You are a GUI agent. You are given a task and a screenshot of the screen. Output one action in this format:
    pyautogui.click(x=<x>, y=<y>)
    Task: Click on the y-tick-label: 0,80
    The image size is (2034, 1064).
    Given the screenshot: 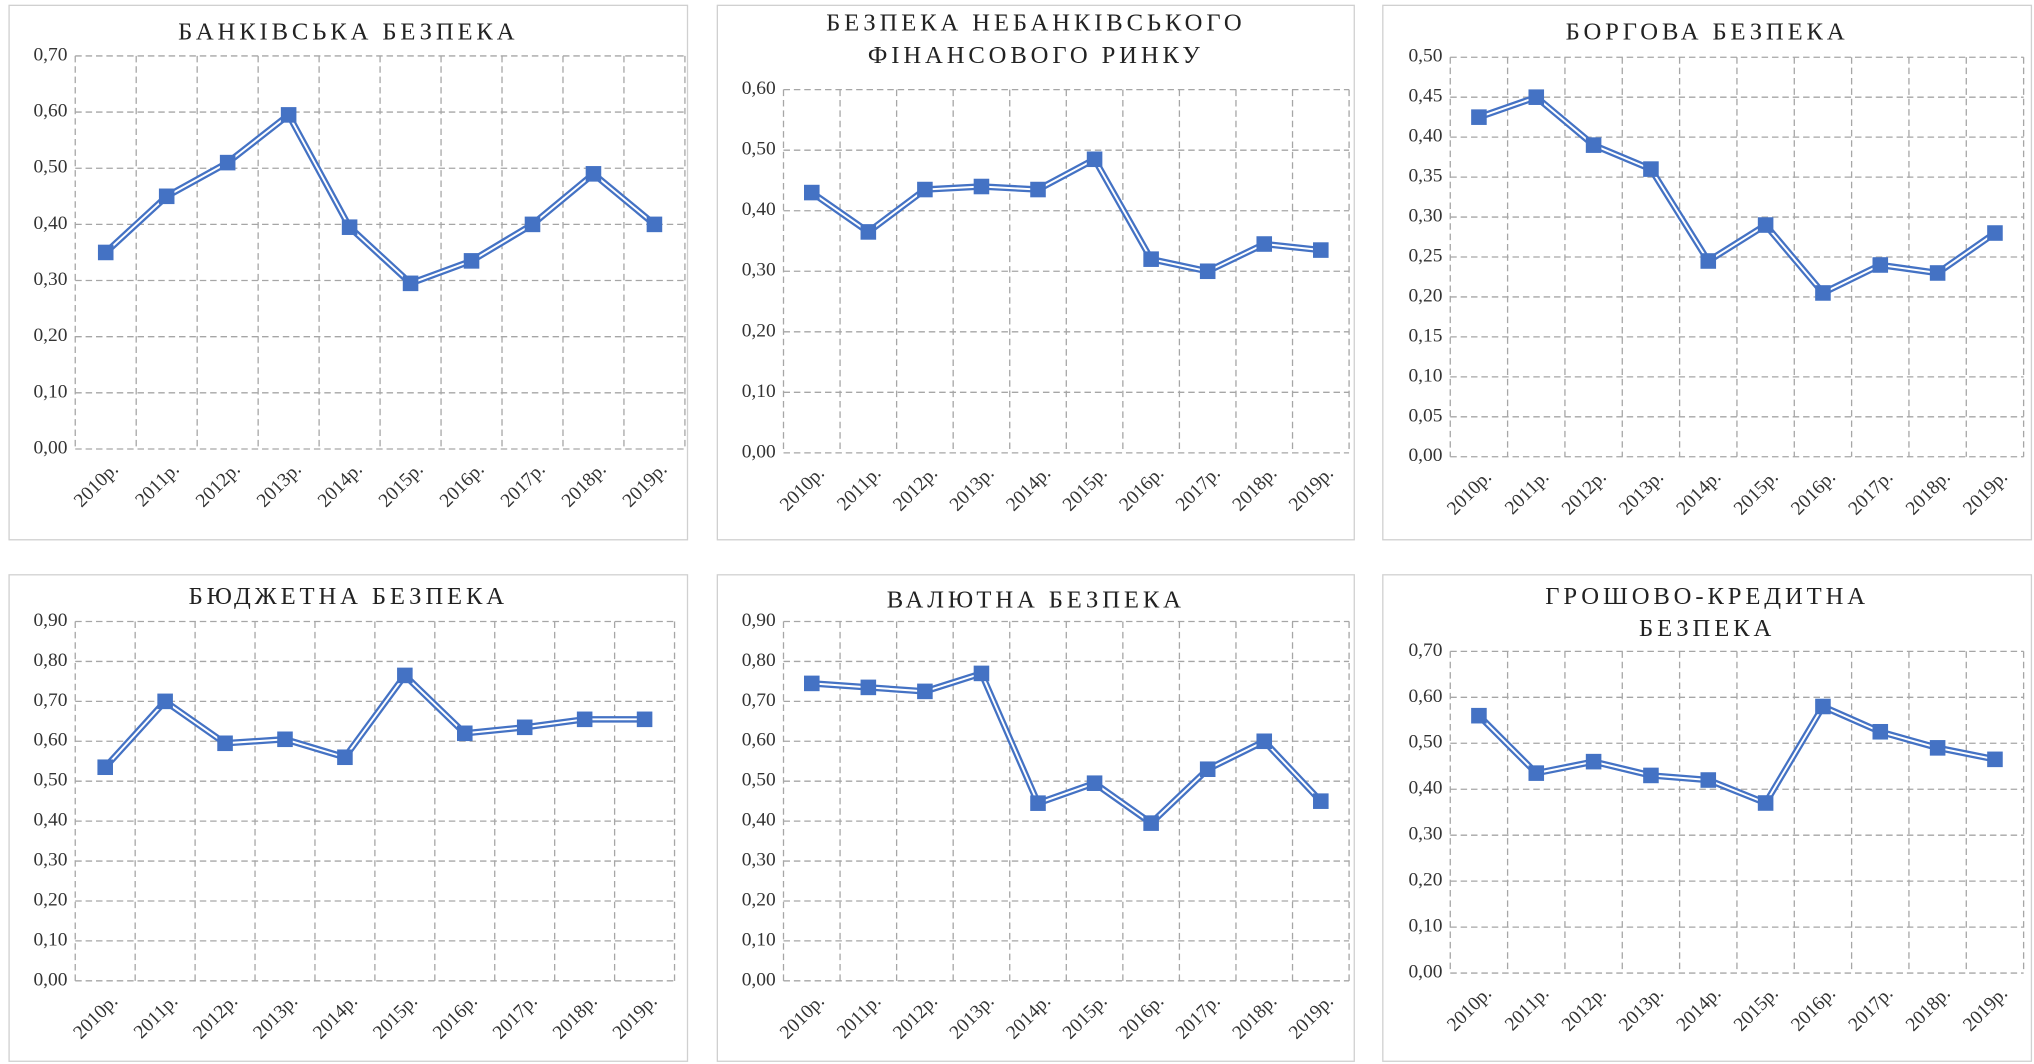 What is the action you would take?
    pyautogui.click(x=759, y=660)
    